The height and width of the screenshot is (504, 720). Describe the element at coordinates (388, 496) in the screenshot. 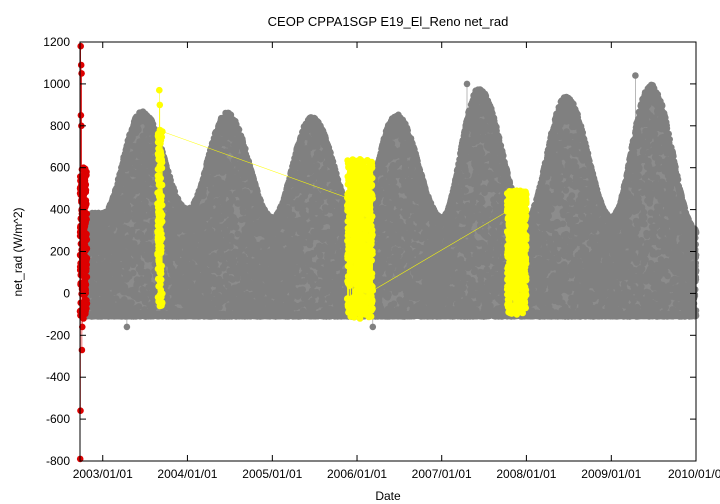

I see `x-axis-label: Date` at that location.